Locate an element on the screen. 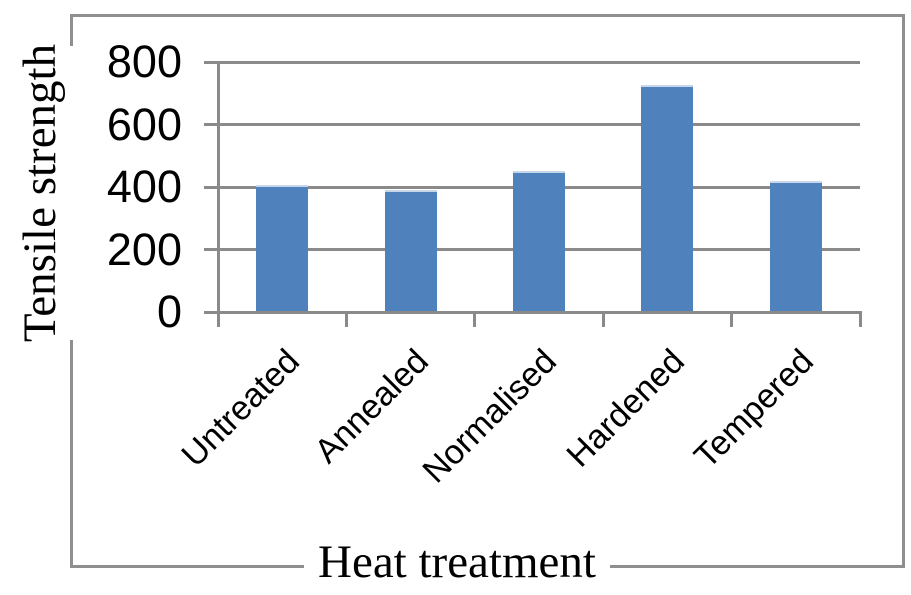 This screenshot has width=911, height=595. y-axis-title: Tensile strength is located at coordinates (40, 193).